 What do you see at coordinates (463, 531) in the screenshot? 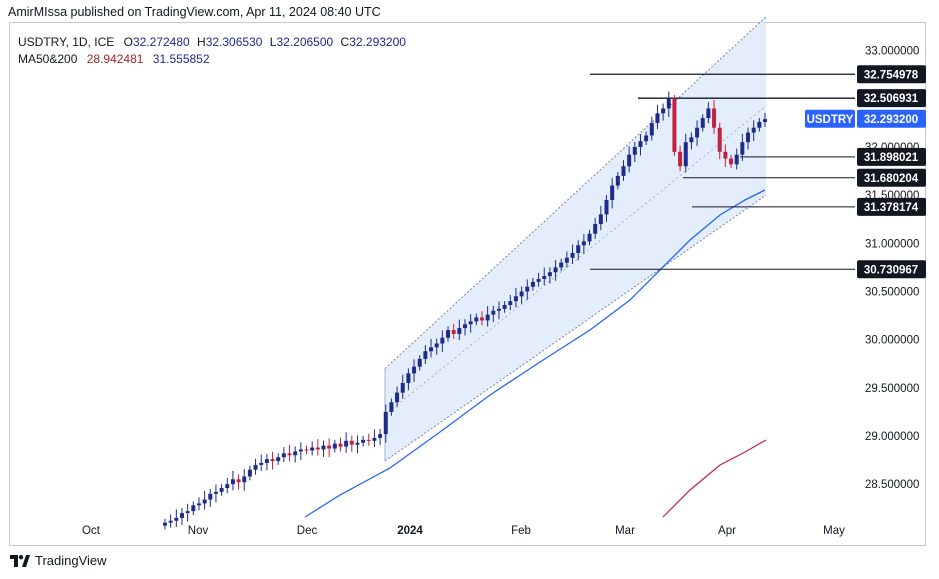
I see `x-axis: Oct Nov Dec 2024 Feb Mar Apr May` at bounding box center [463, 531].